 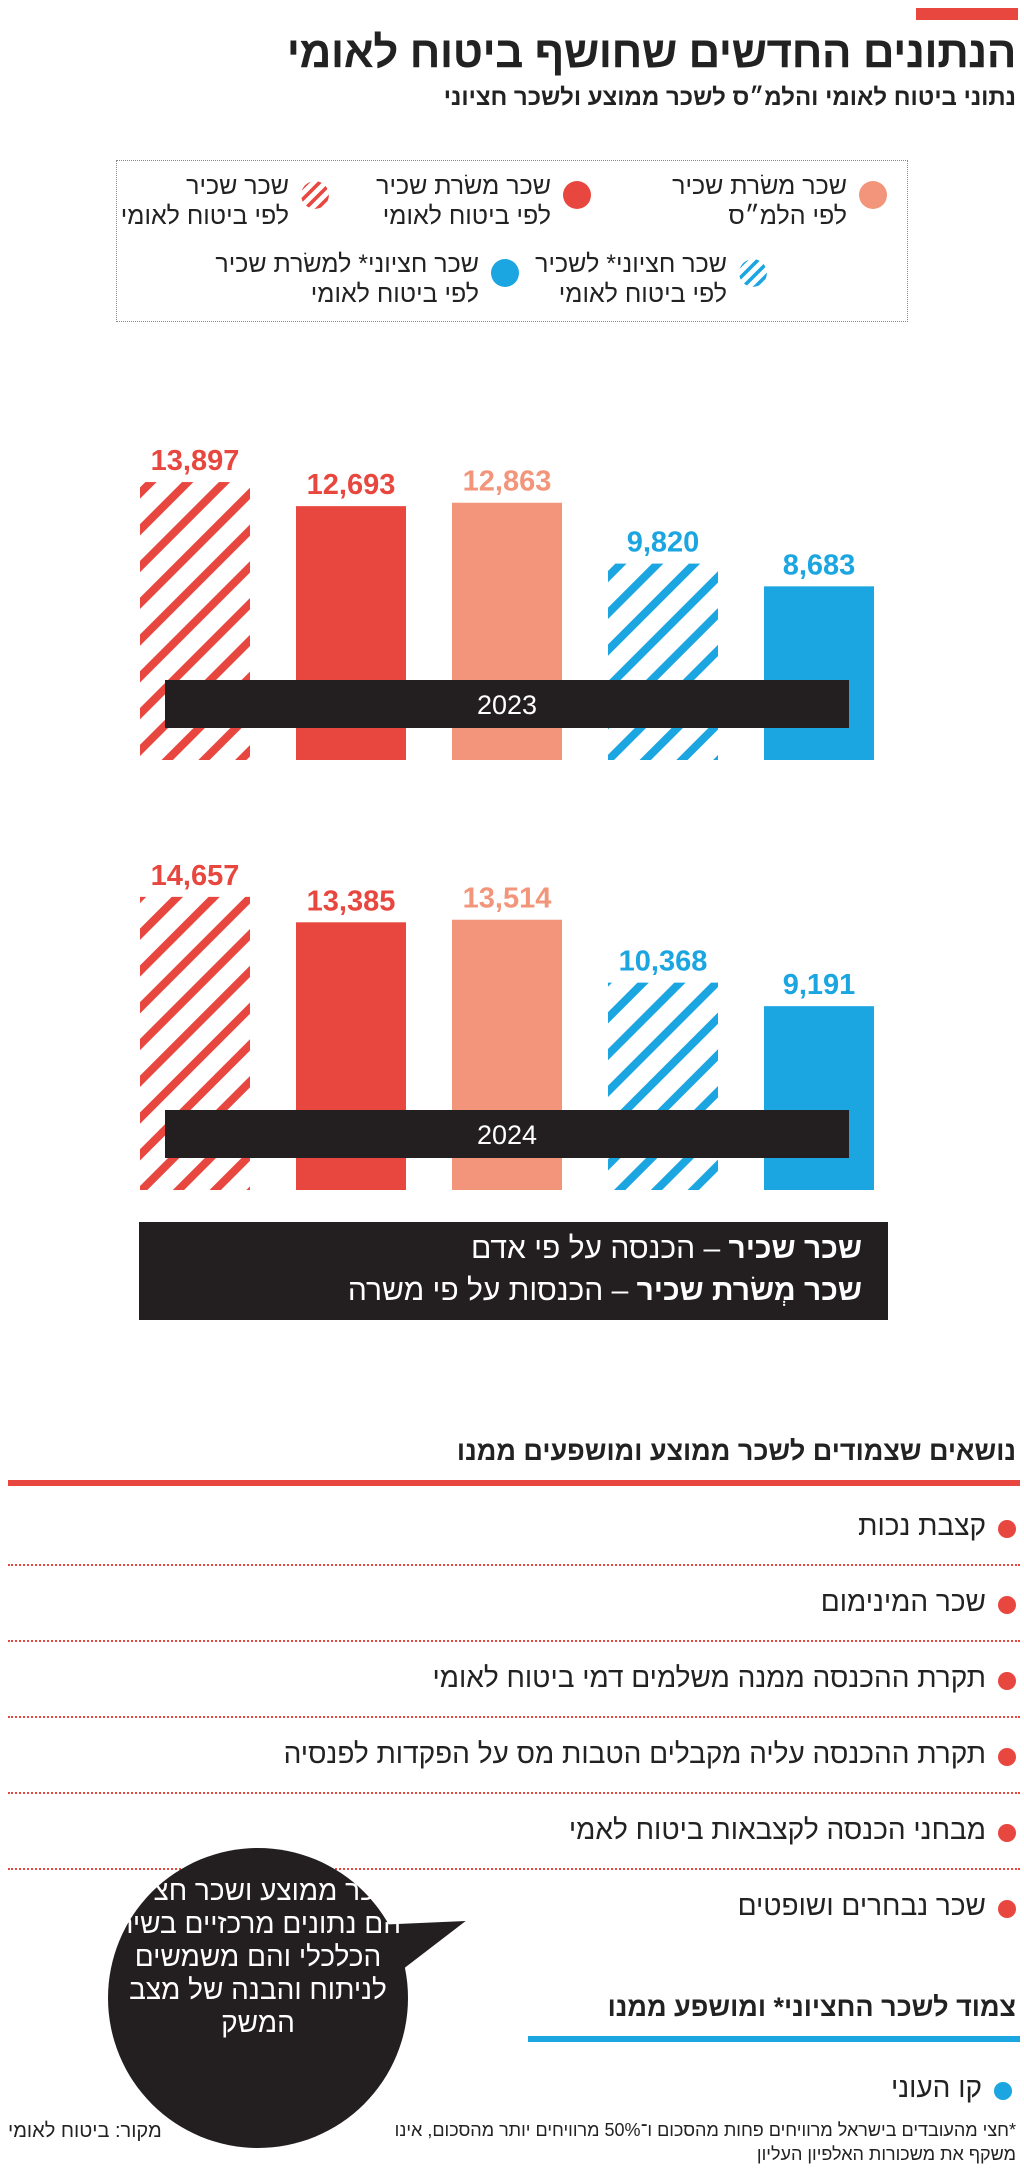 I want to click on accent-bar, so click(x=967, y=14).